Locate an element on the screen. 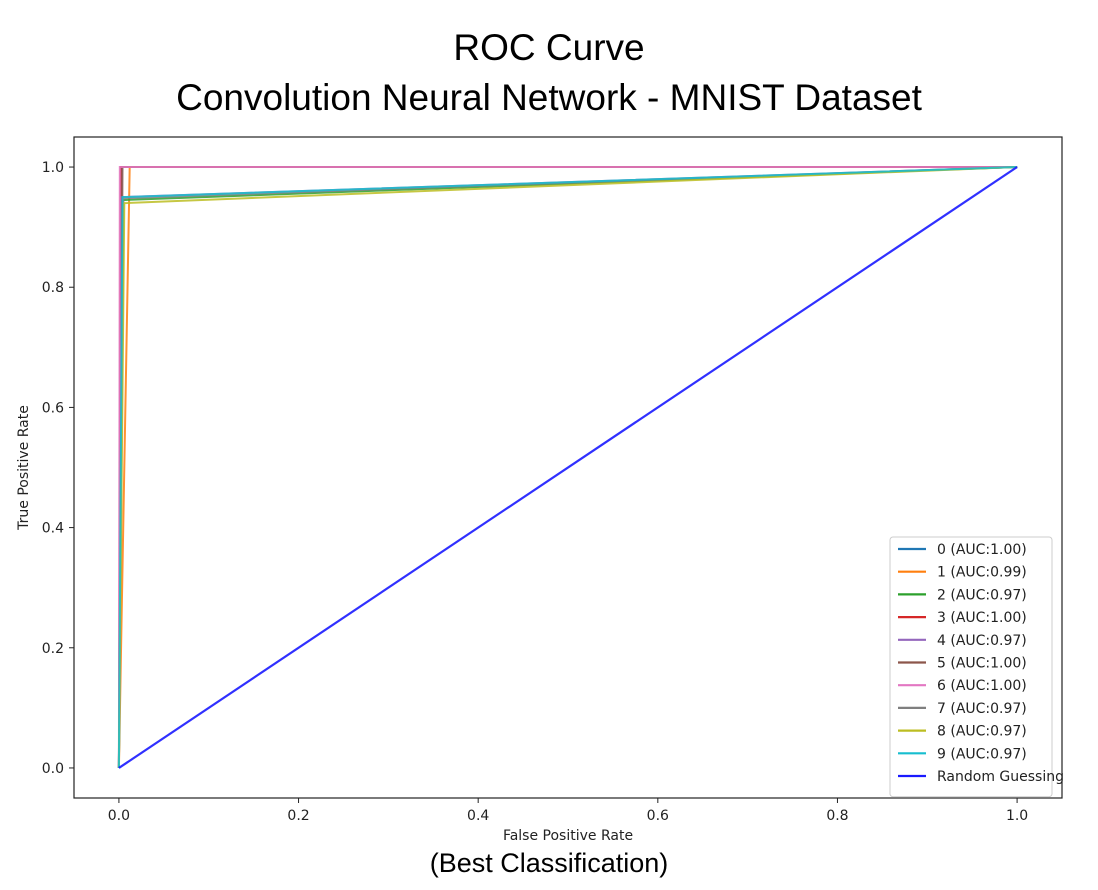 The width and height of the screenshot is (1098, 890). legend-entry: 7 (AUC:0.97) is located at coordinates (982, 709).